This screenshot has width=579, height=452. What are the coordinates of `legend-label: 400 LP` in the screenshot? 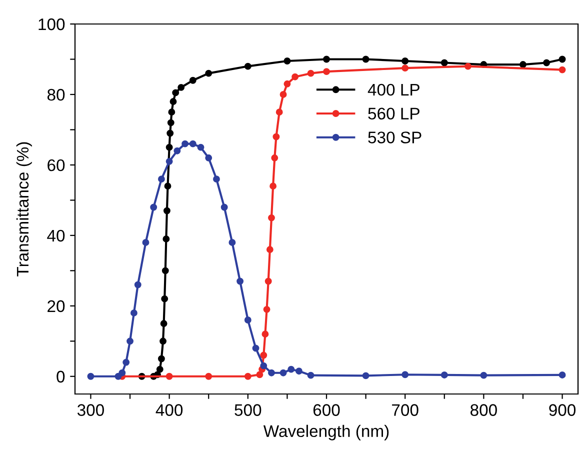 It's located at (394, 90).